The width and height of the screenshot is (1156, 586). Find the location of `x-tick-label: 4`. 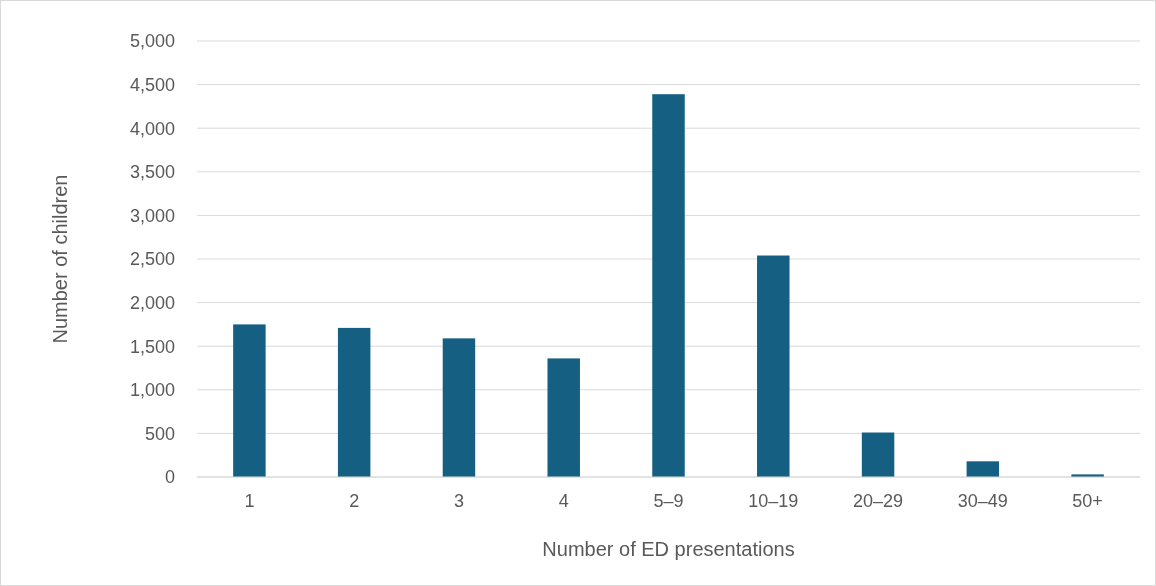

x-tick-label: 4 is located at coordinates (563, 501).